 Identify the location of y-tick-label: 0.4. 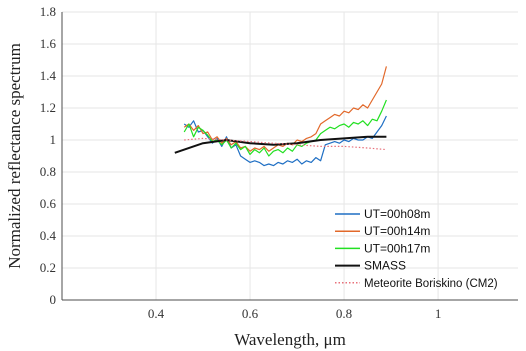
(48, 235).